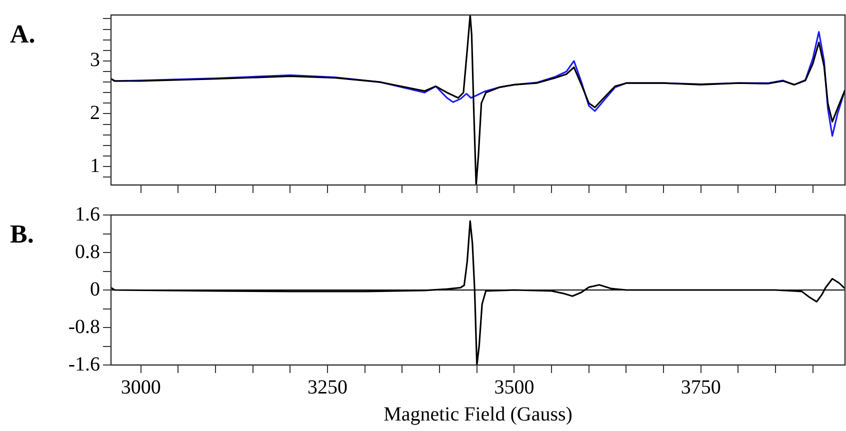 This screenshot has width=846, height=431. What do you see at coordinates (23, 34) in the screenshot?
I see `chart-title: A.` at bounding box center [23, 34].